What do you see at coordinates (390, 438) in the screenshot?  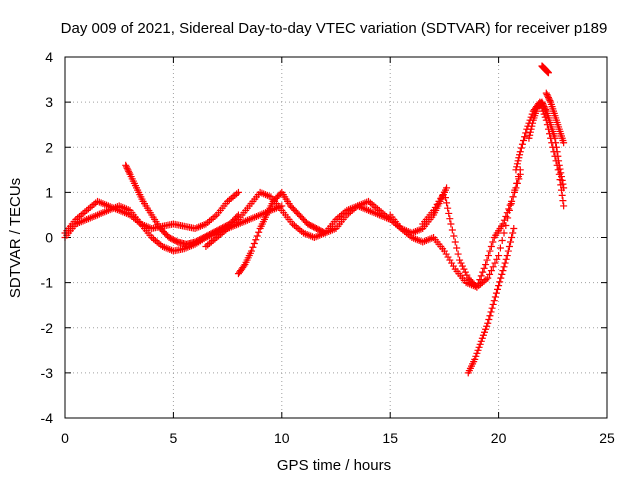 I see `x-tick-label: 15` at bounding box center [390, 438].